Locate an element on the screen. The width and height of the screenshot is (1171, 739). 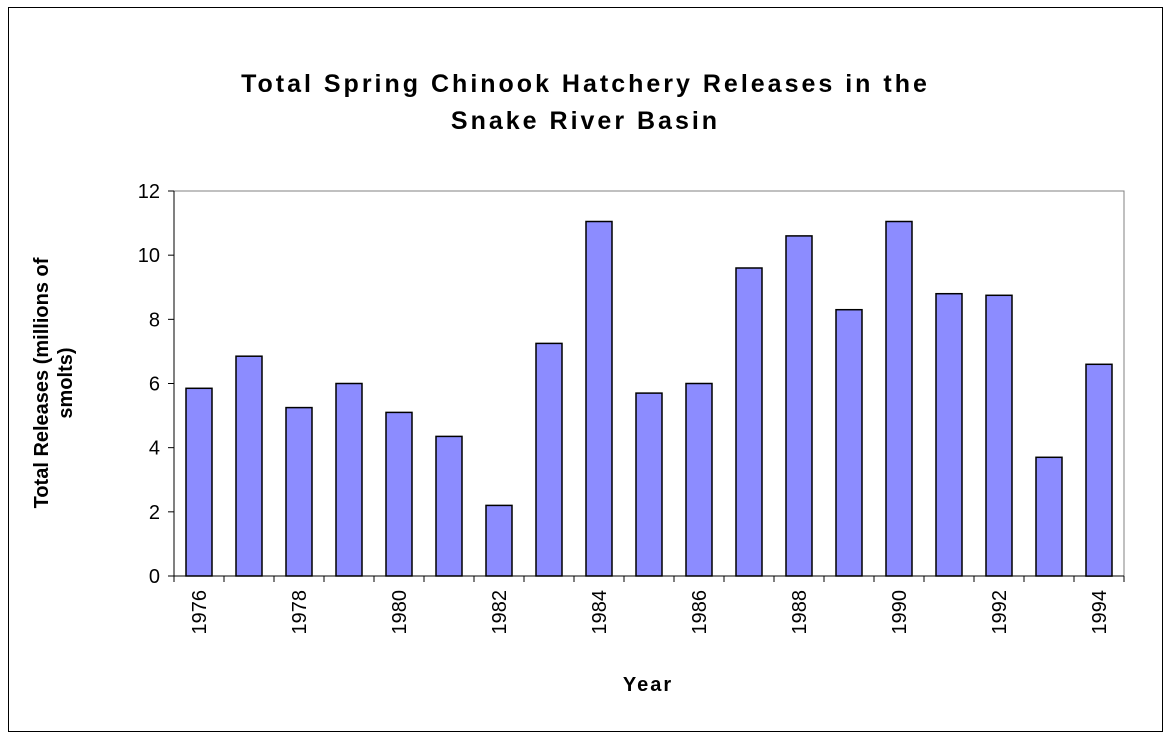
bar-1981 is located at coordinates (449, 506).